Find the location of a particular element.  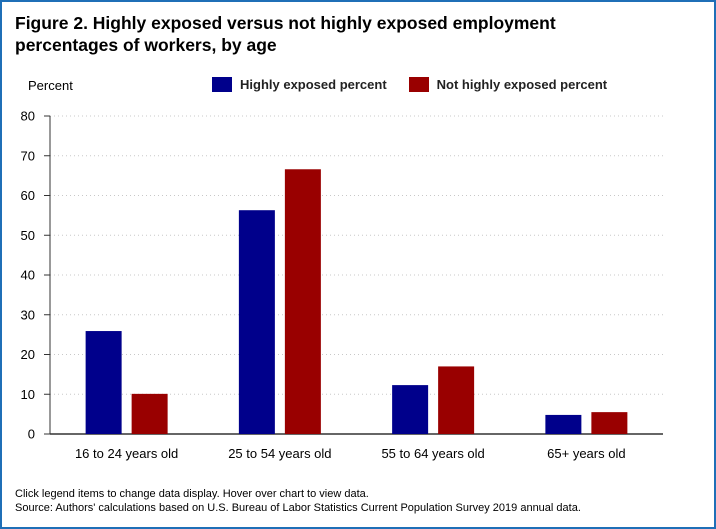

y-tick-label-70: 70 is located at coordinates (28, 155).